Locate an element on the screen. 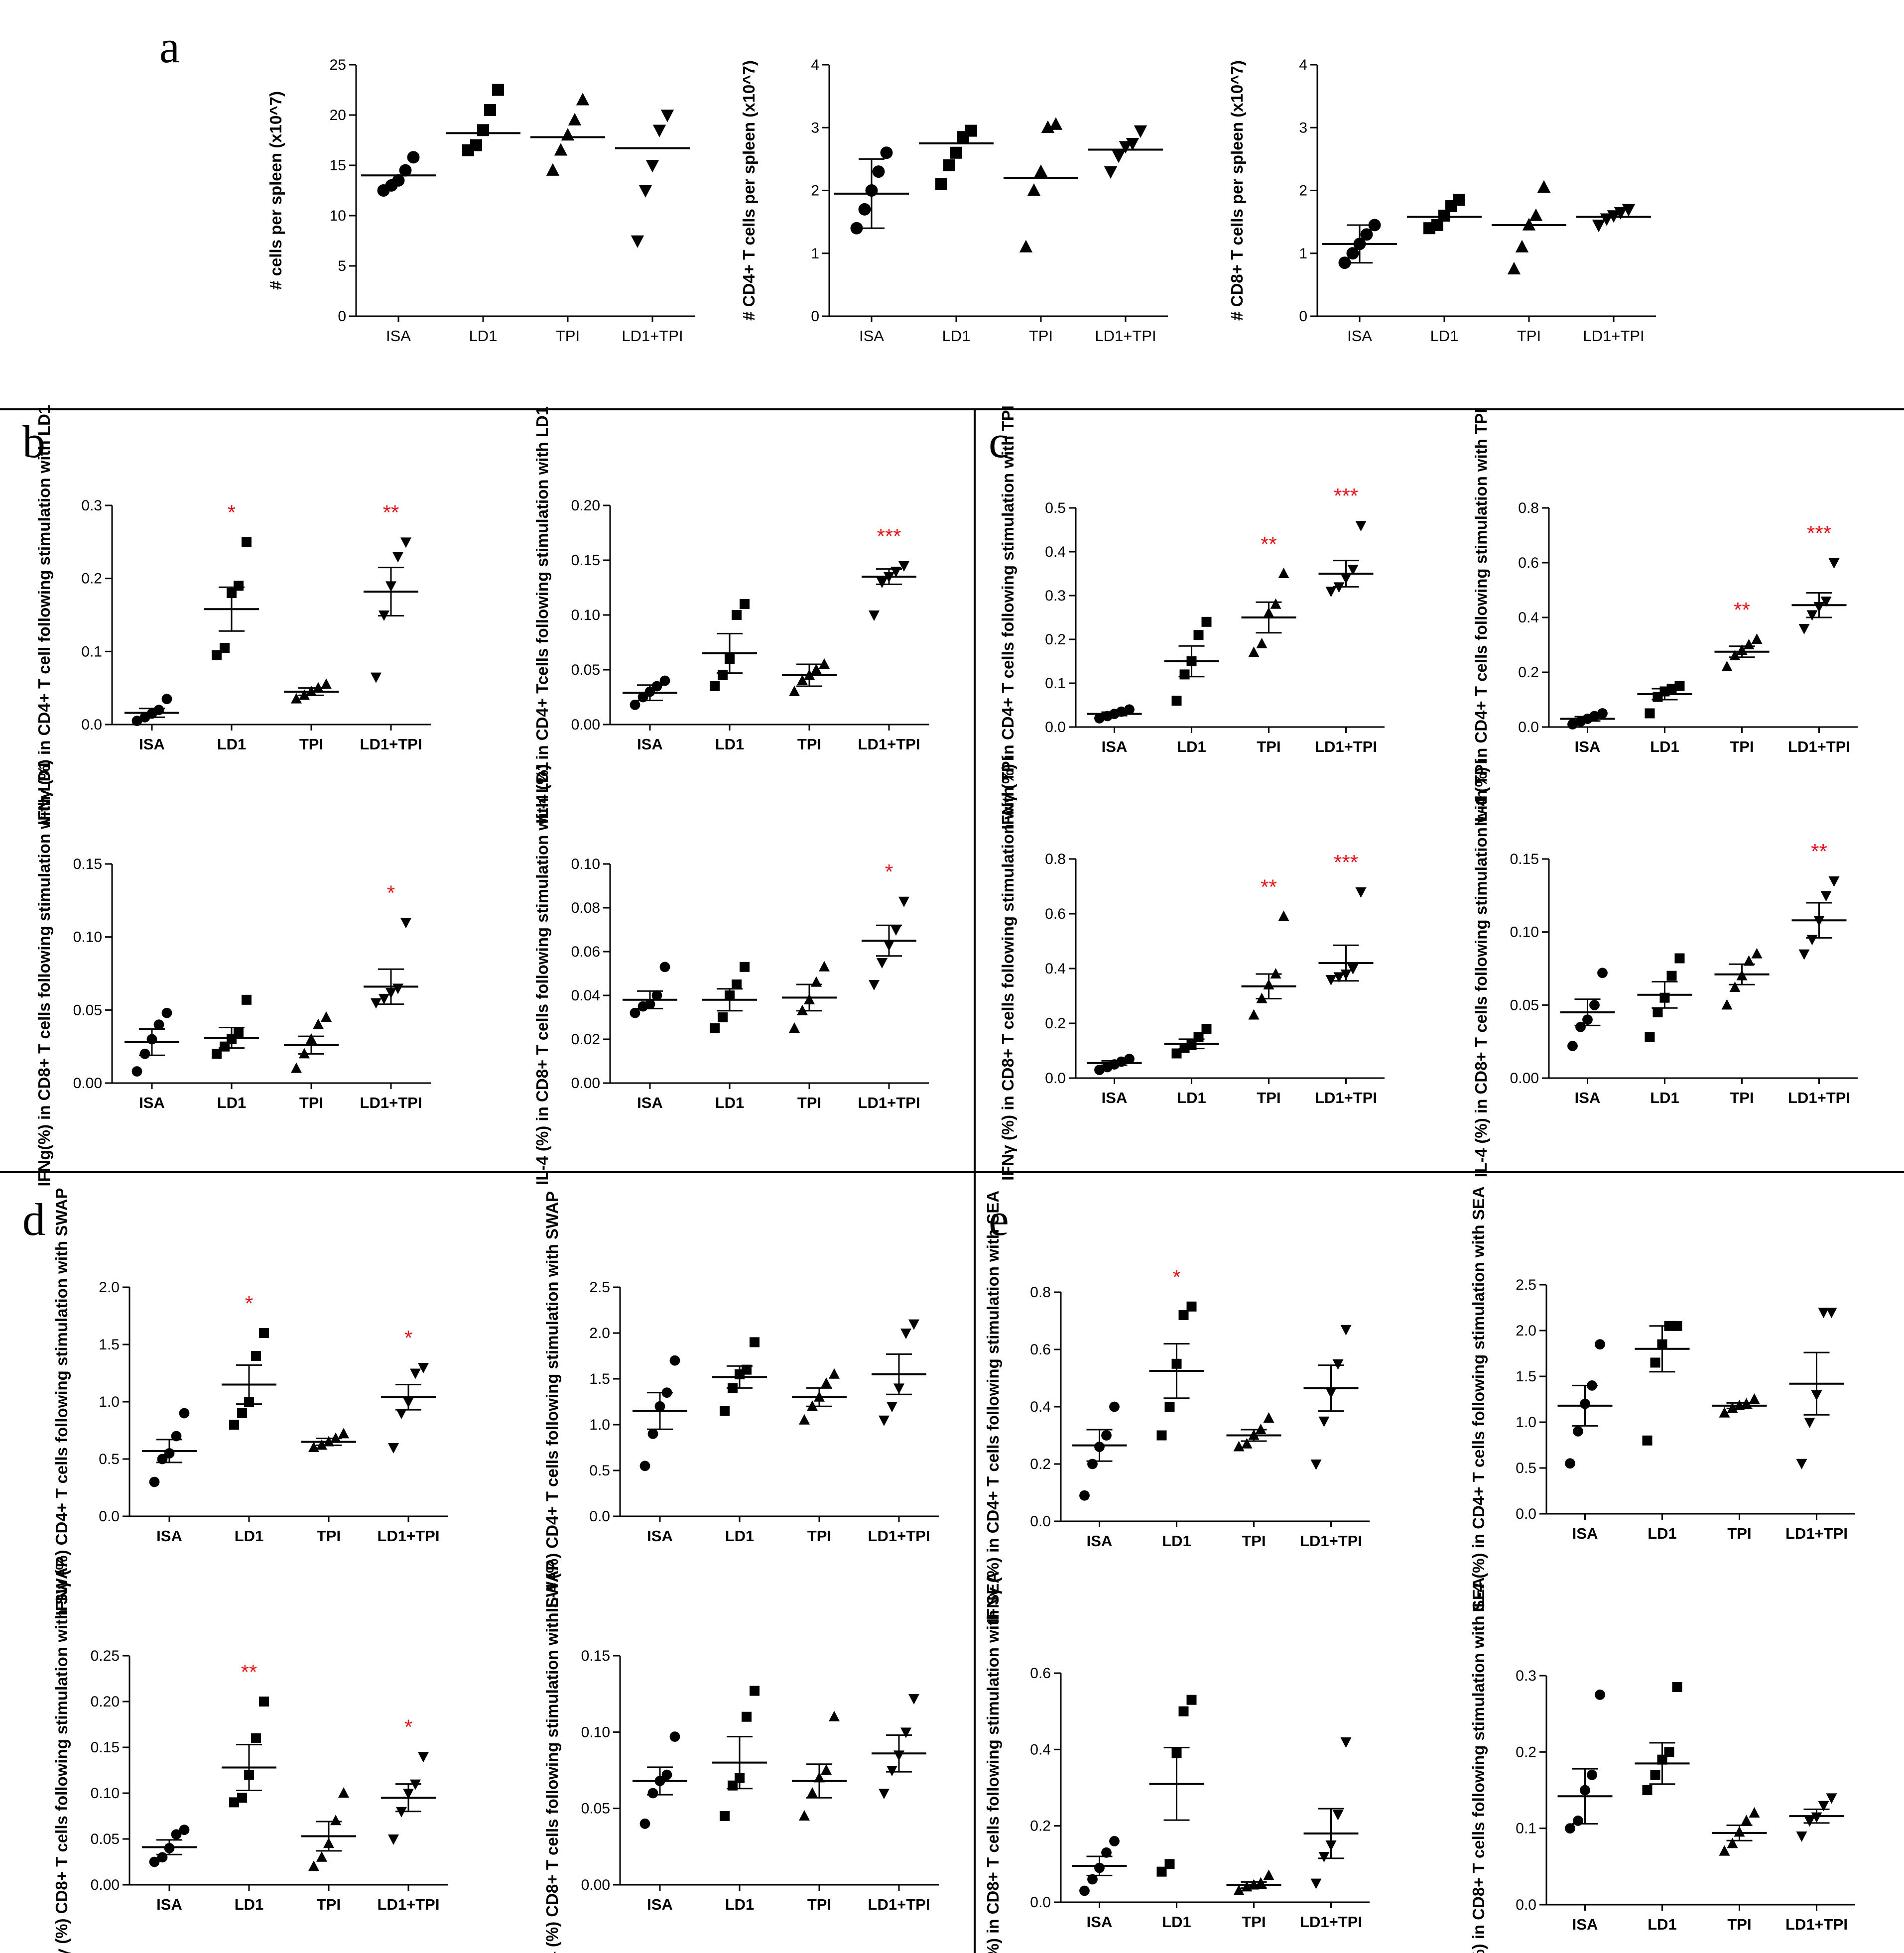 This screenshot has height=1953, width=1904. y-tick-label: 0.05 is located at coordinates (595, 1809).